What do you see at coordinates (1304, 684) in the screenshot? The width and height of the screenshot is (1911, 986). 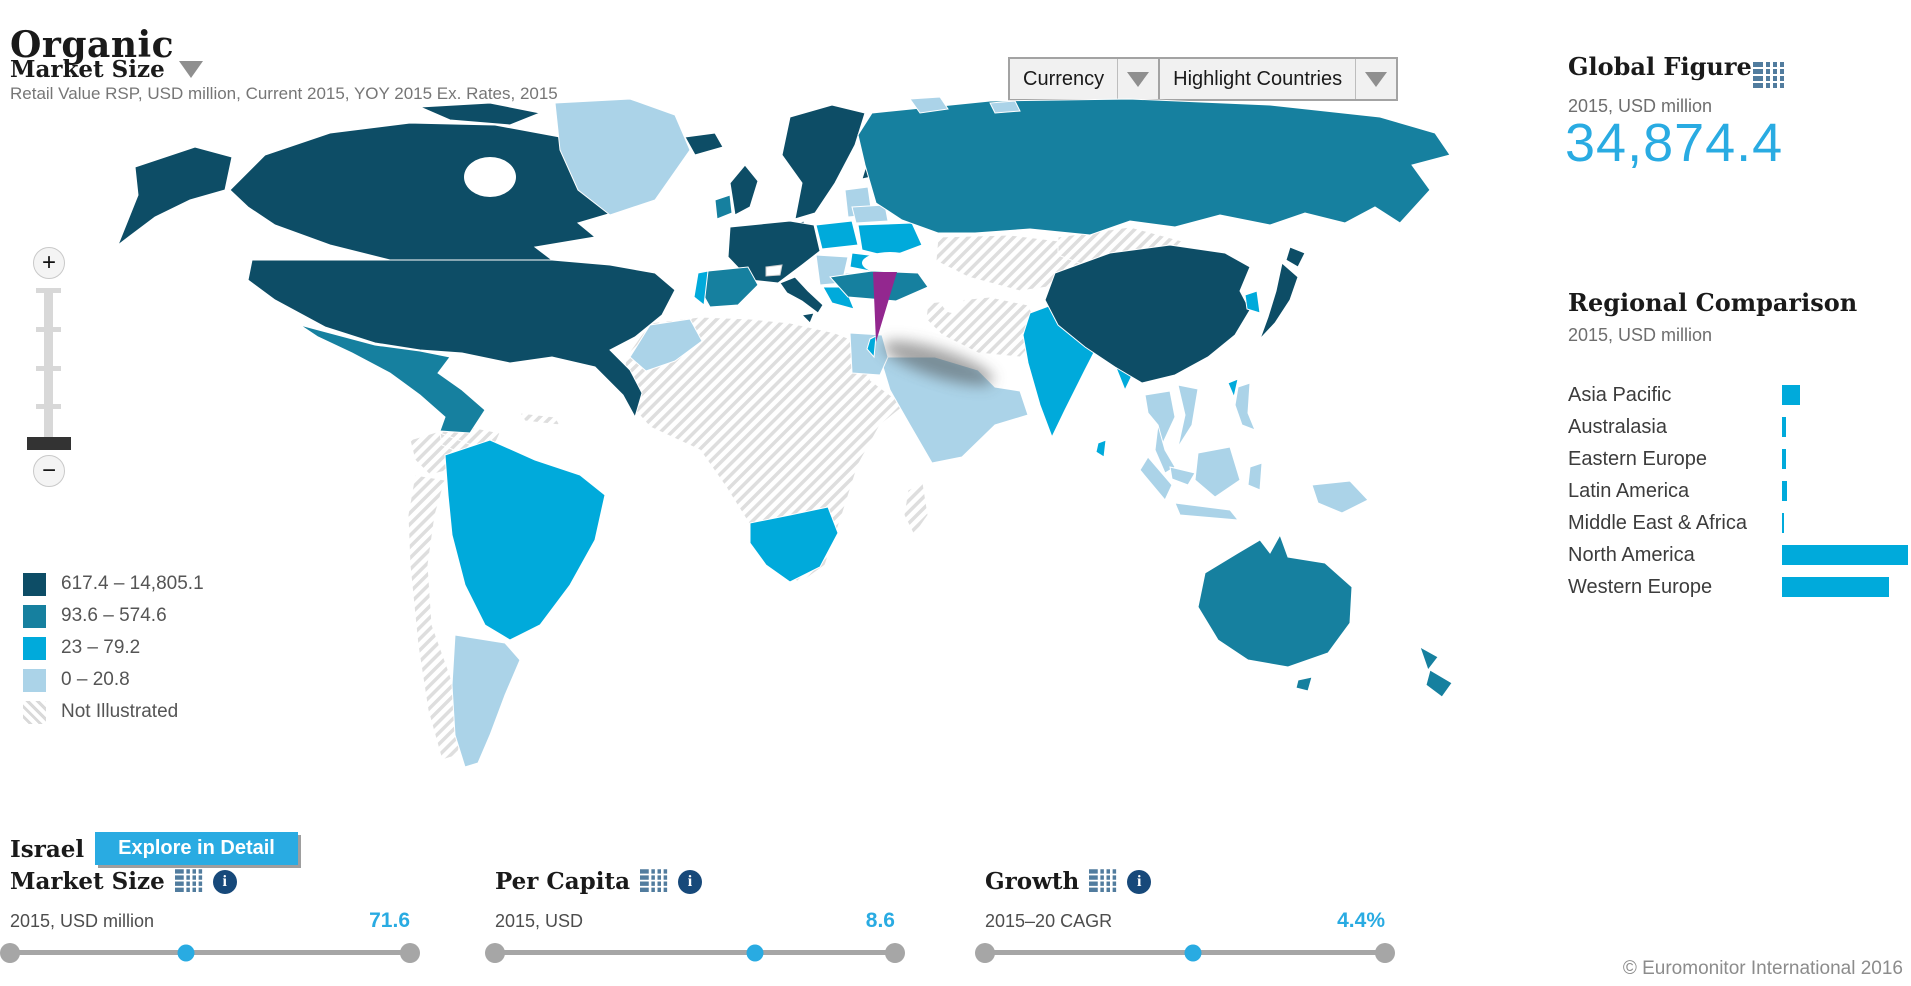 I see `island-tasmania` at bounding box center [1304, 684].